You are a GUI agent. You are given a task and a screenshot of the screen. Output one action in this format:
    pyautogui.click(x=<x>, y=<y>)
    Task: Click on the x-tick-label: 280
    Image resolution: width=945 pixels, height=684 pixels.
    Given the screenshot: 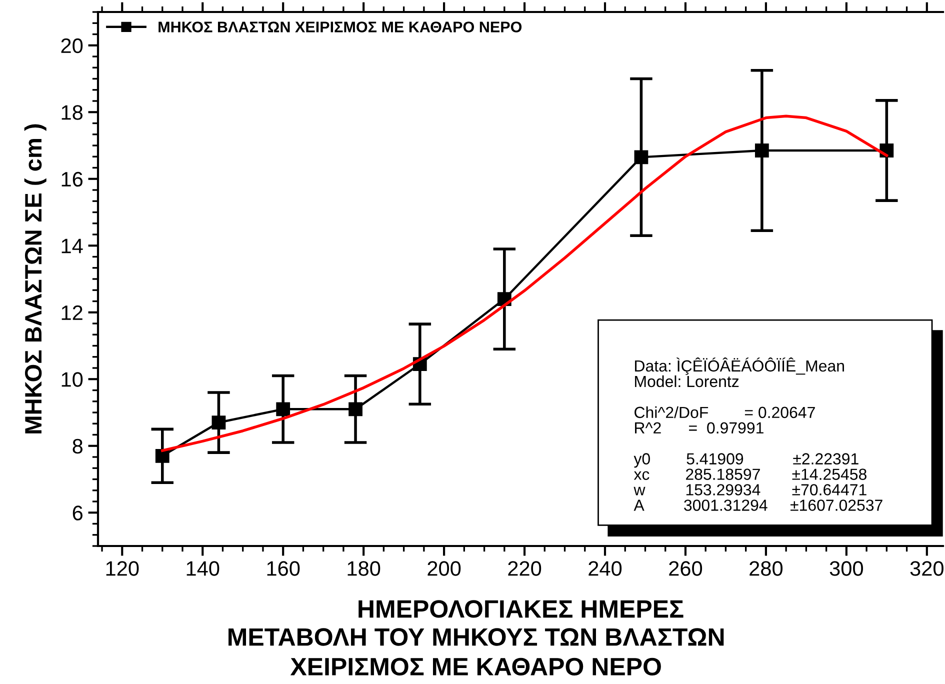 What is the action you would take?
    pyautogui.click(x=766, y=568)
    